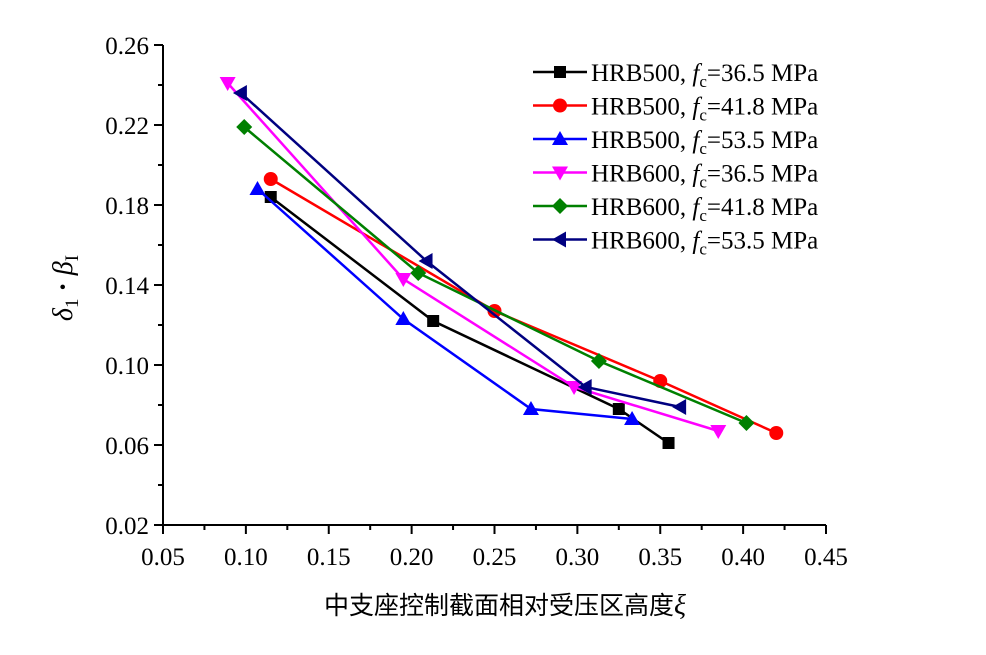 This screenshot has width=986, height=655. I want to click on legend-entry: HRB500, fc=36.5 MPa, so click(675, 75).